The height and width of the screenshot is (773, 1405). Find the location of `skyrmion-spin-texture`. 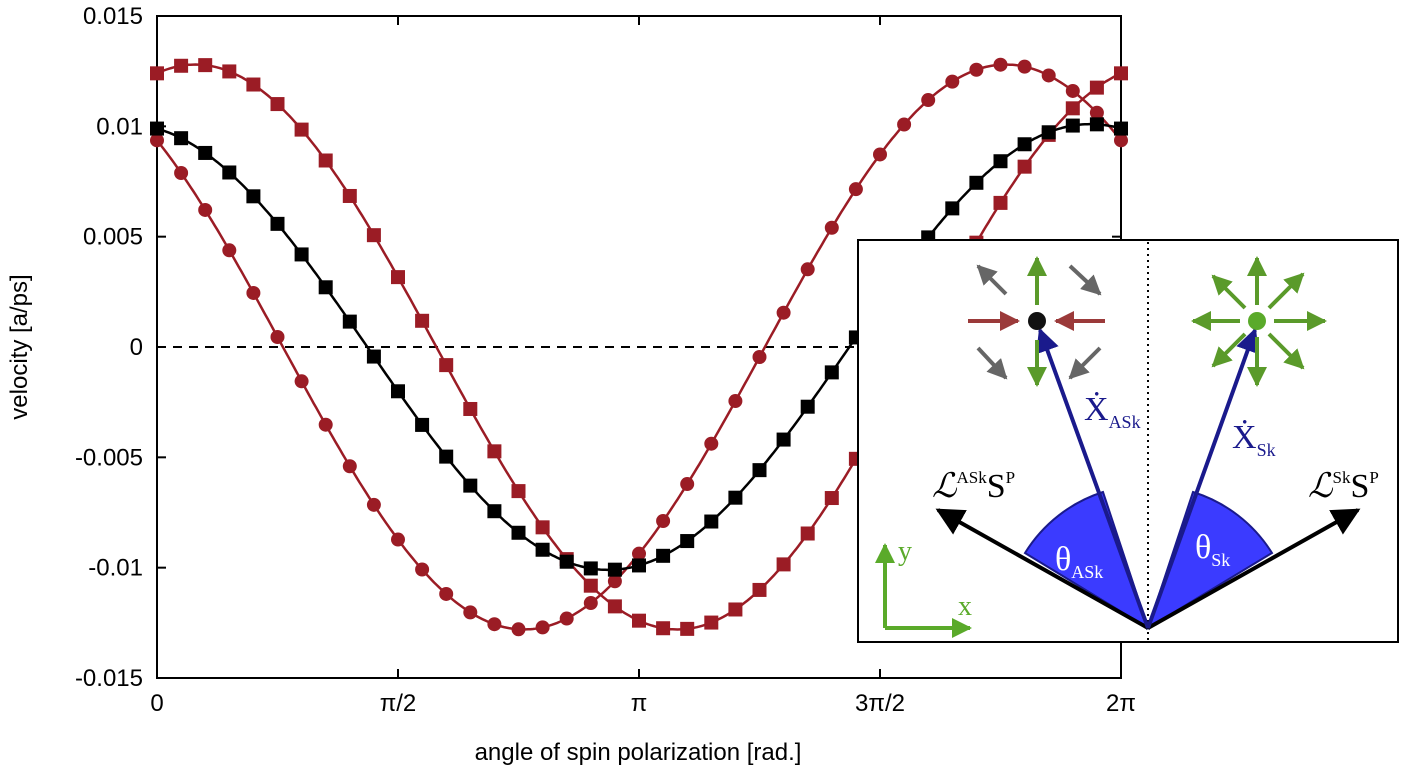

skyrmion-spin-texture is located at coordinates (1259, 321).